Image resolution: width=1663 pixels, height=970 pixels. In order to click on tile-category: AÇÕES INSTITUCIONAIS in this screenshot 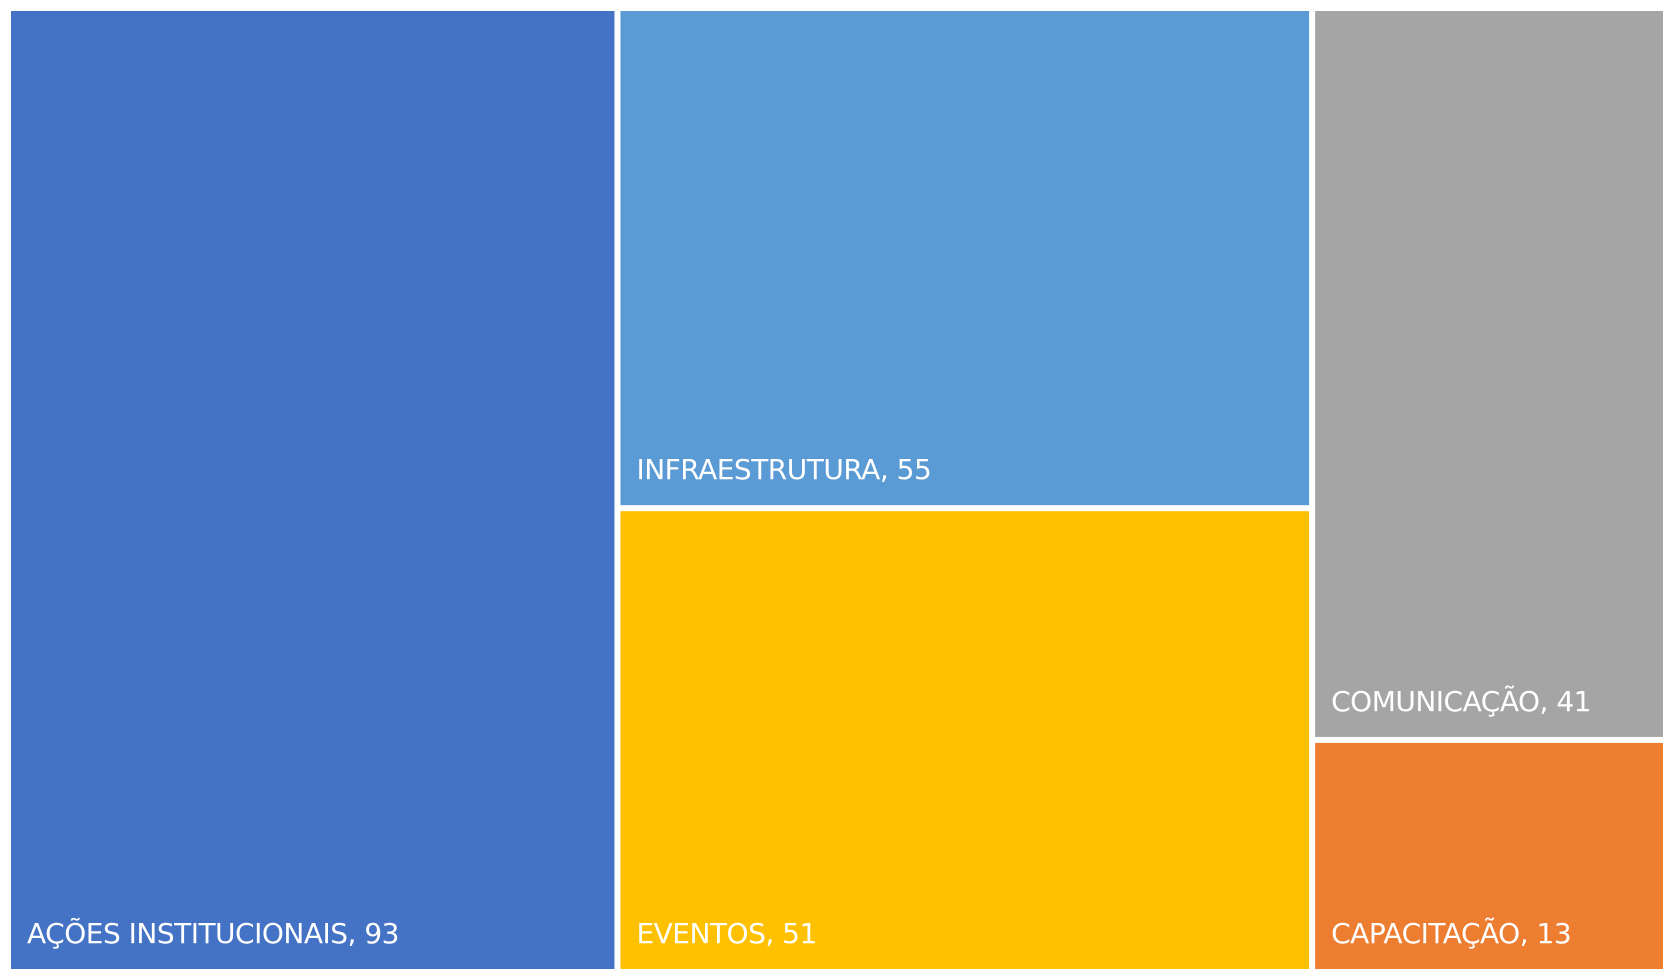, I will do `click(187, 933)`.